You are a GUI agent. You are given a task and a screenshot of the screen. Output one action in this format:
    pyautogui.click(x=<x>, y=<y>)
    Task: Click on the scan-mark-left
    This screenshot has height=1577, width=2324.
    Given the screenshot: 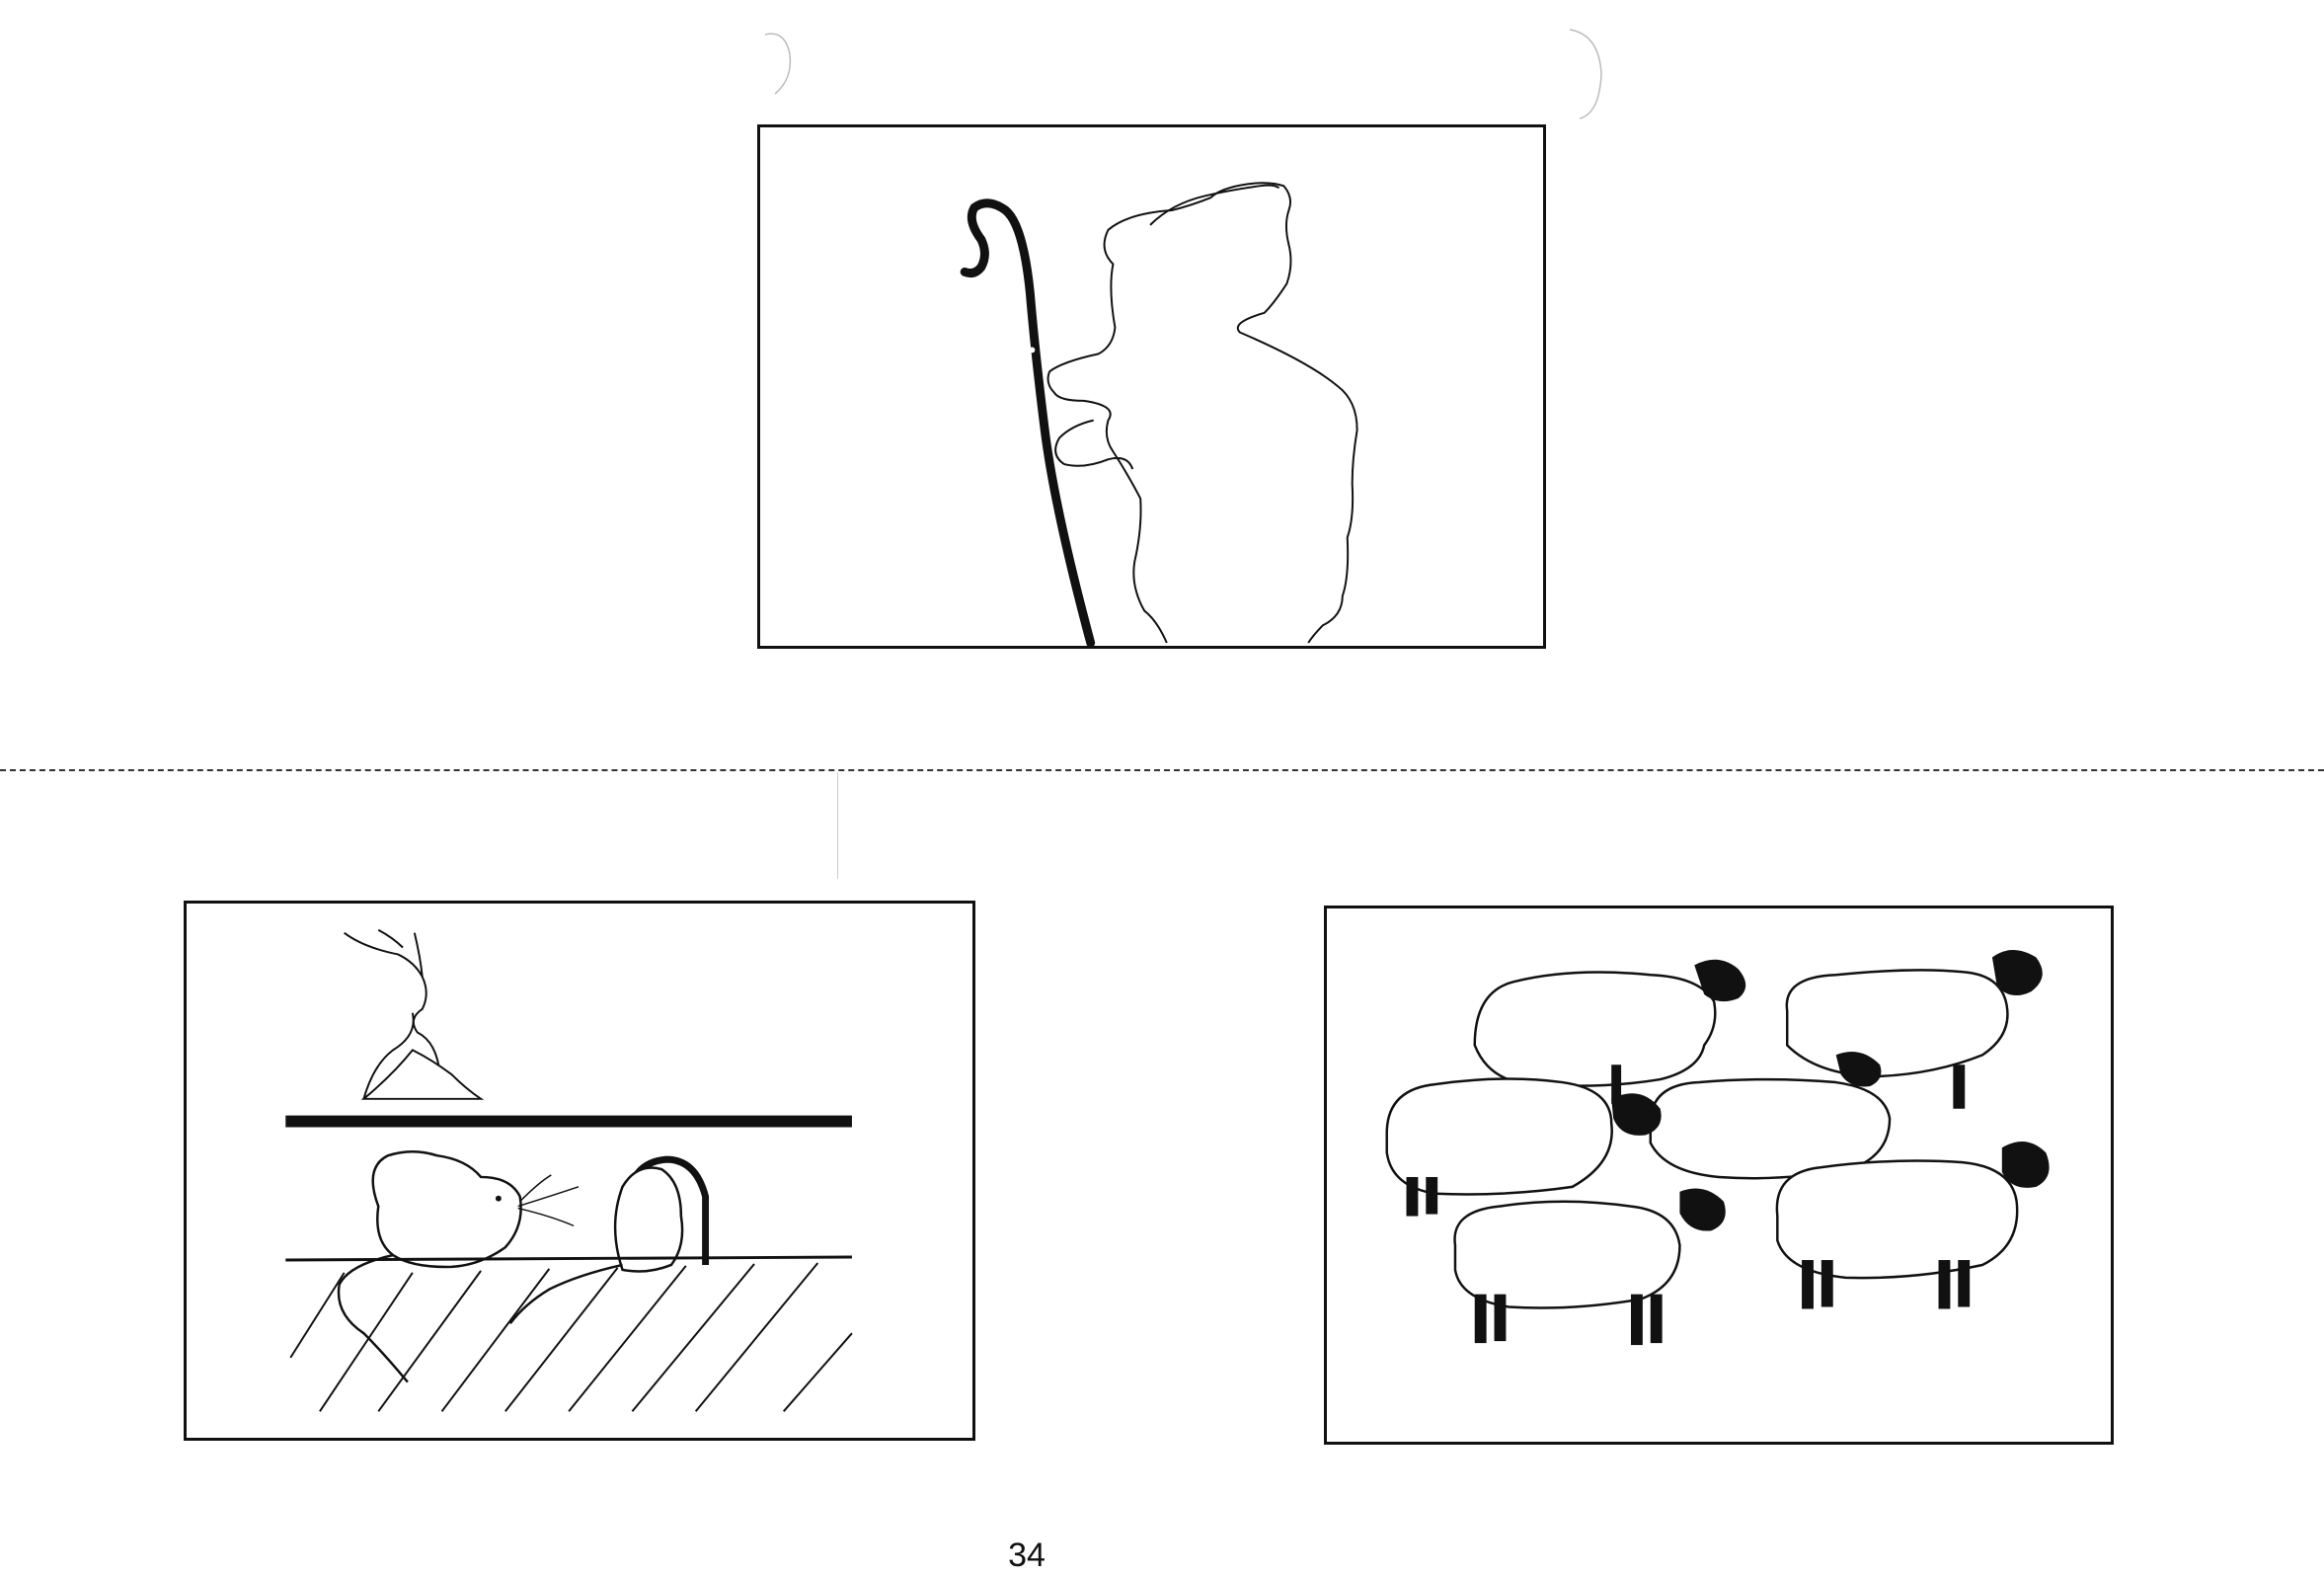 What is the action you would take?
    pyautogui.click(x=775, y=69)
    